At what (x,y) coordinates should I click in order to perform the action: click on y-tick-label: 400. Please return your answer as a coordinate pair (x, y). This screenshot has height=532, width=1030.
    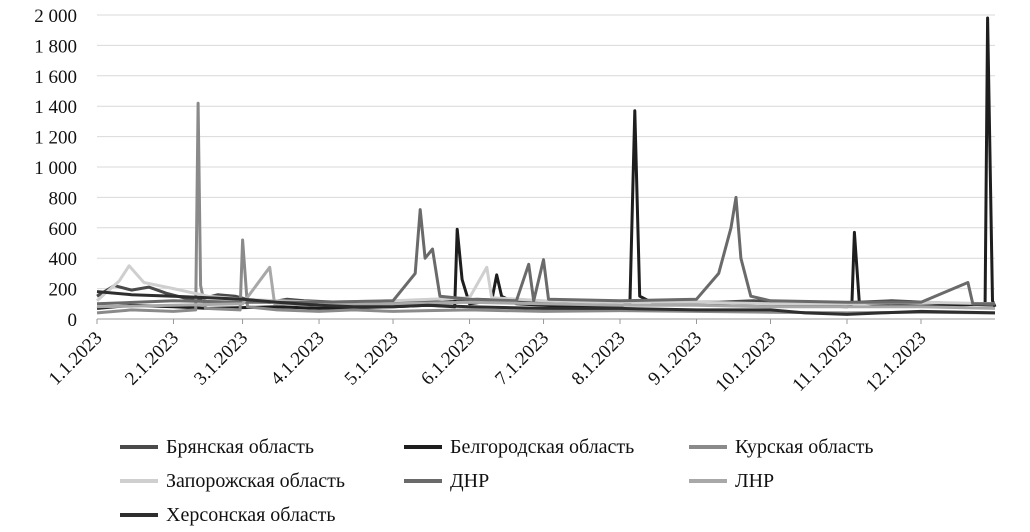
    Looking at the image, I should click on (63, 259).